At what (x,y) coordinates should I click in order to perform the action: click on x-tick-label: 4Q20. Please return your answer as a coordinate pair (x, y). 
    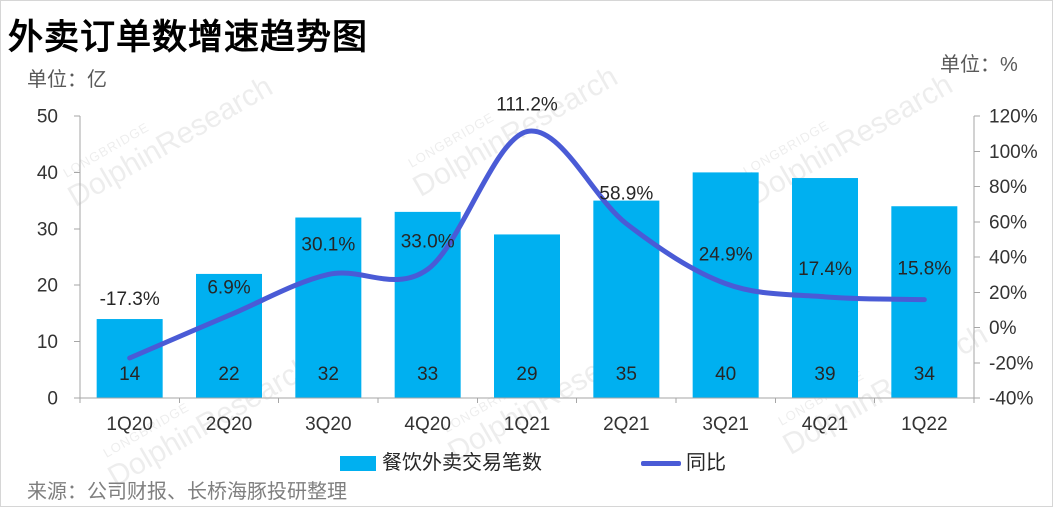
    Looking at the image, I should click on (427, 424).